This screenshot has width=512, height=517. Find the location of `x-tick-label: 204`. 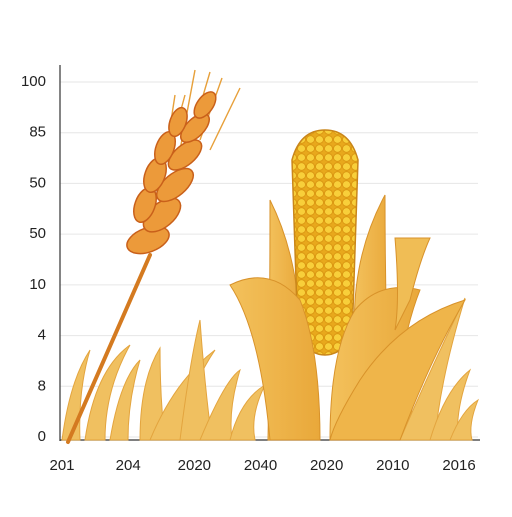

x-tick-label: 204 is located at coordinates (128, 465).